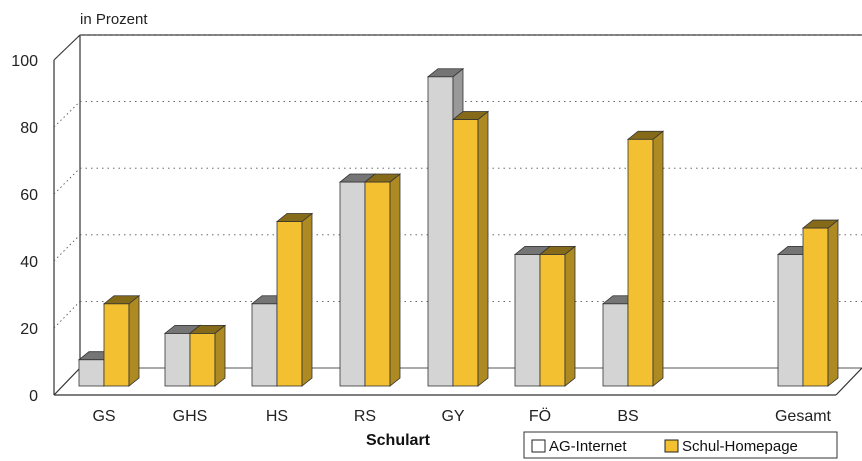 The width and height of the screenshot is (862, 461). Describe the element at coordinates (29, 262) in the screenshot. I see `y-tick-label: 40` at that location.